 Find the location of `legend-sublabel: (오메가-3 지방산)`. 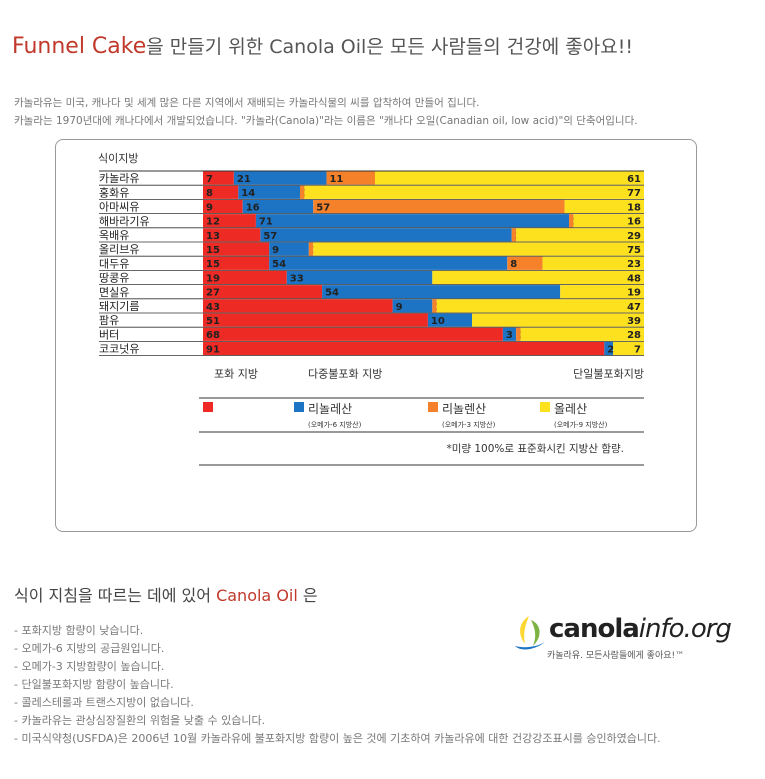

legend-sublabel: (오메가-3 지방산) is located at coordinates (469, 424).